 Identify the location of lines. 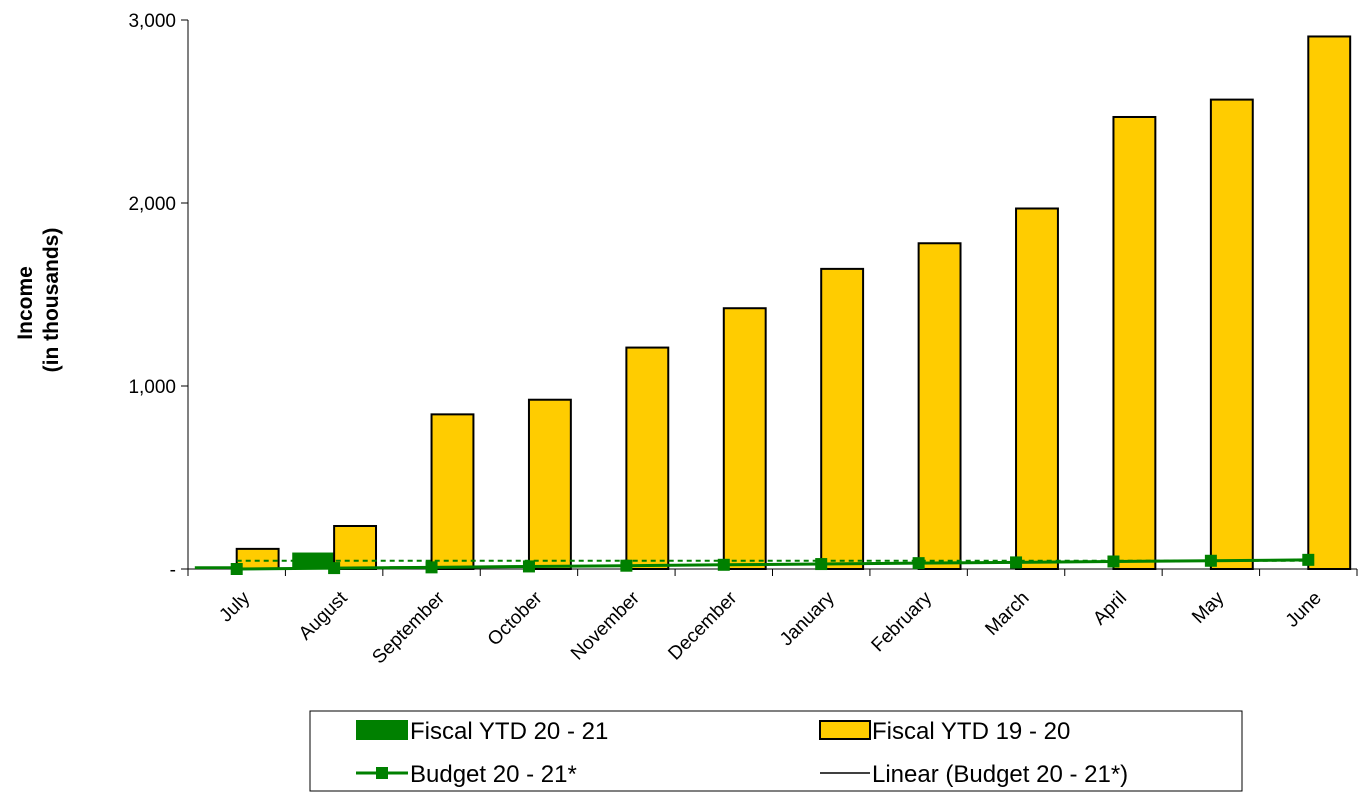
(772, 564).